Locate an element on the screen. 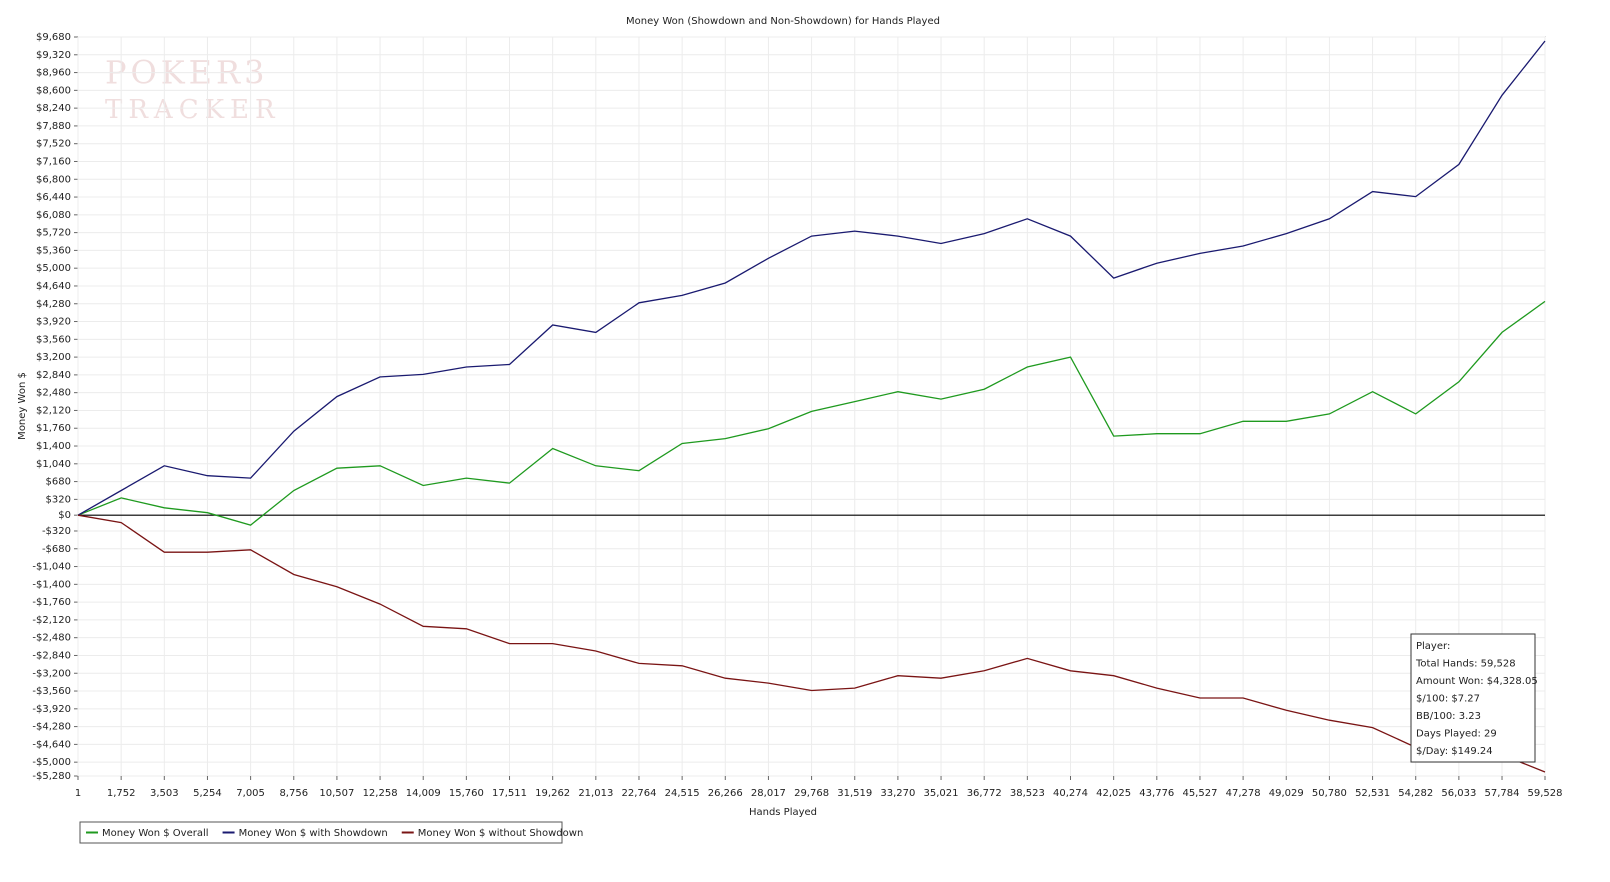  y-tick-label: $6,800 is located at coordinates (53, 179).